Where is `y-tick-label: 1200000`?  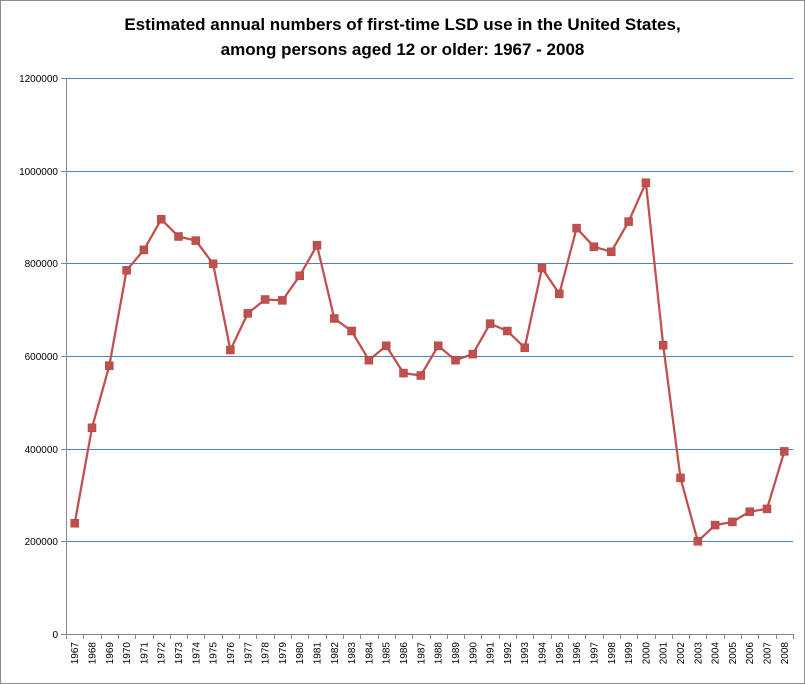 y-tick-label: 1200000 is located at coordinates (38, 79).